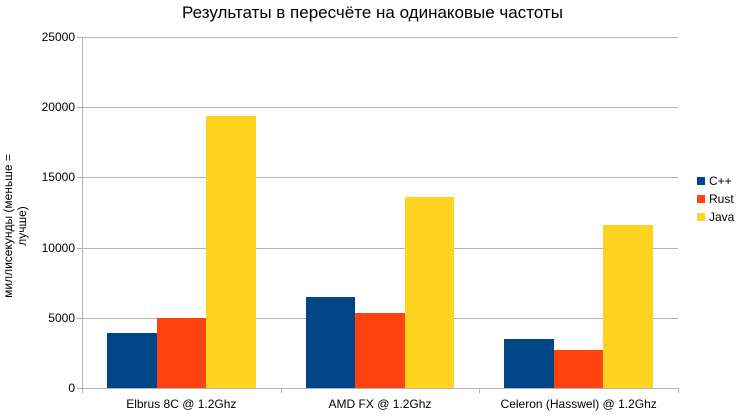 This screenshot has width=745, height=418. I want to click on x-tick-label: Elbrus 8C @ 1.2Ghz, so click(181, 404).